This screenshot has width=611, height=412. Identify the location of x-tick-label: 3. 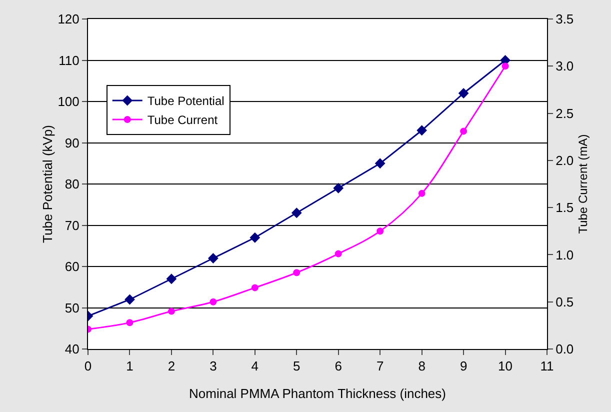
(213, 366).